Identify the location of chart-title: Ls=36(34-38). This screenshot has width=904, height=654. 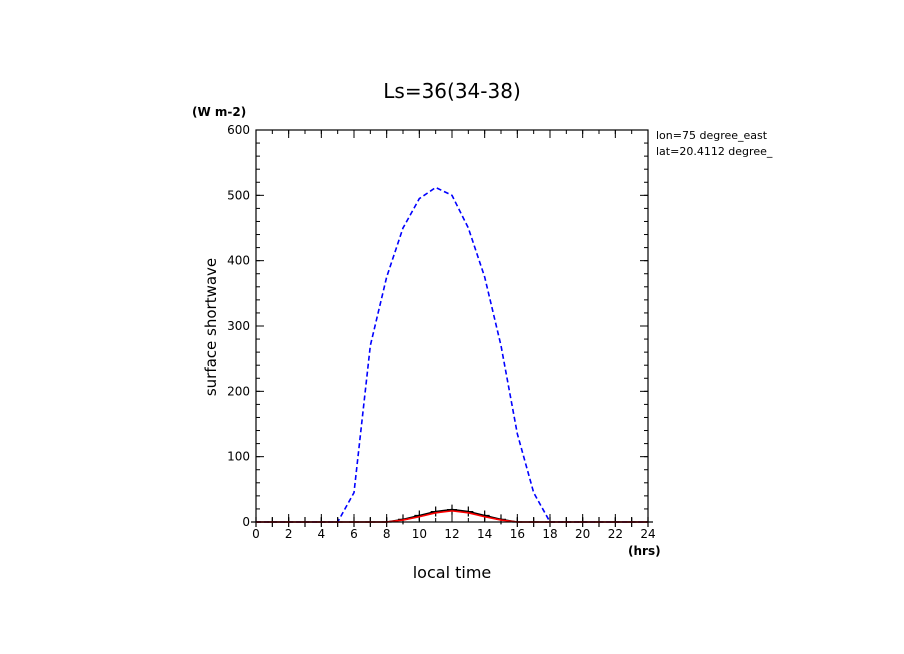
(452, 91).